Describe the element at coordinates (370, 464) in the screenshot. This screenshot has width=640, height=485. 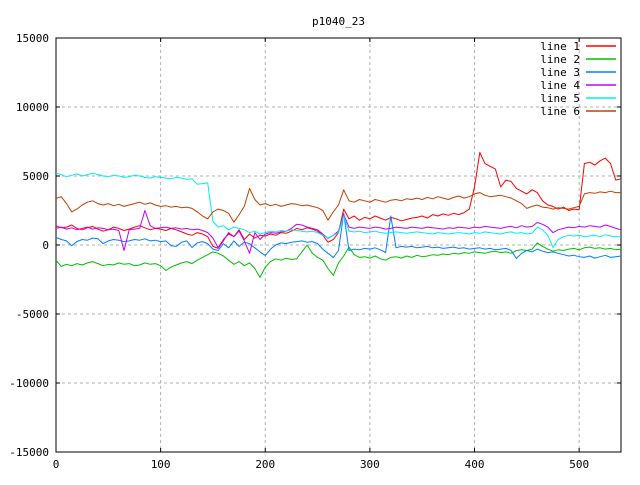
I see `x-tick-label: 300` at that location.